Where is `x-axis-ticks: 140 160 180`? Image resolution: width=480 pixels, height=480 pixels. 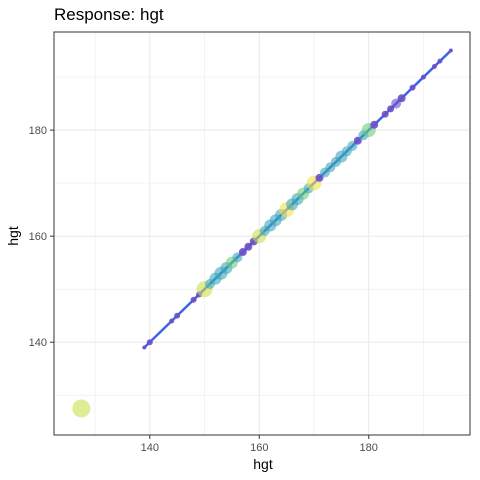 x-axis-ticks: 140 160 180 is located at coordinates (259, 444).